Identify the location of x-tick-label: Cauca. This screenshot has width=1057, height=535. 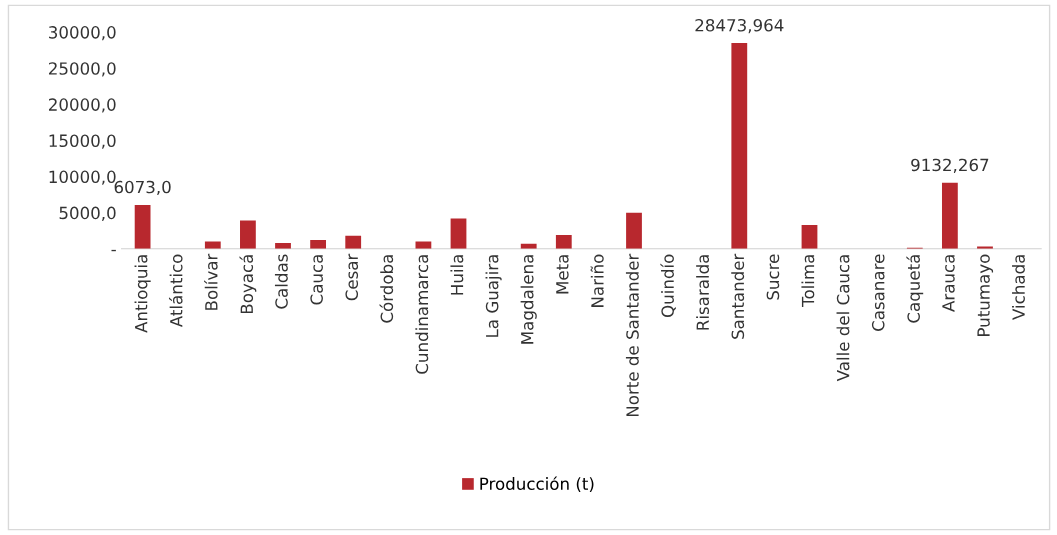
(316, 280).